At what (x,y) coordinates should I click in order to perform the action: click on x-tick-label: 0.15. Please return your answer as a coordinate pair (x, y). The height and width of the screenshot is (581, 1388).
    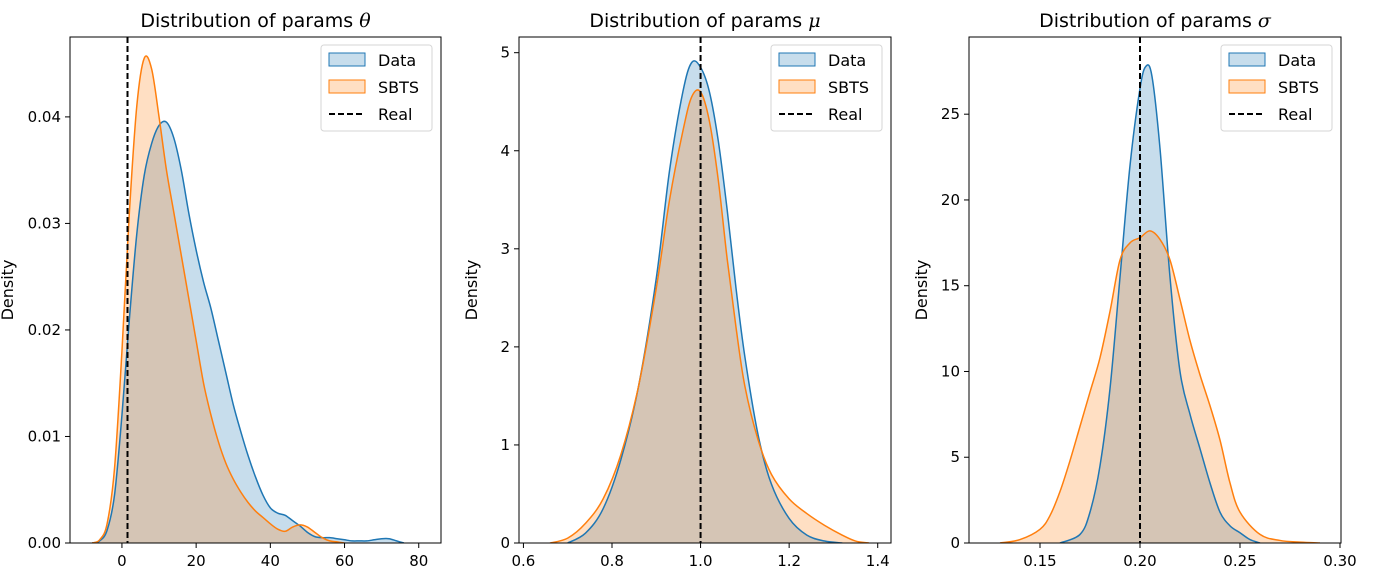
    Looking at the image, I should click on (1039, 561).